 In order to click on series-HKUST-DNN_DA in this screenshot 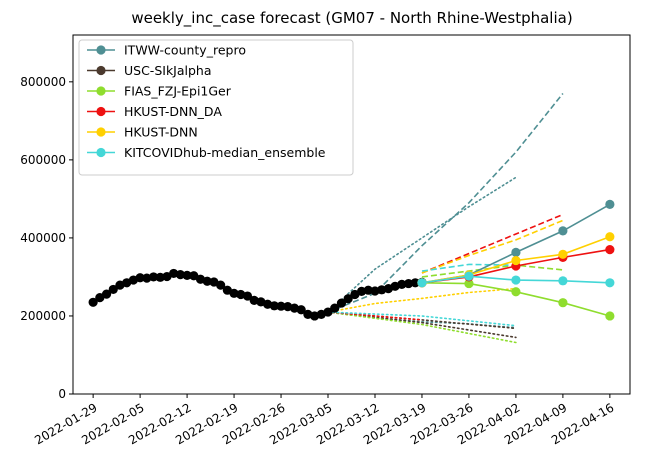, I will do `click(445, 267)`.